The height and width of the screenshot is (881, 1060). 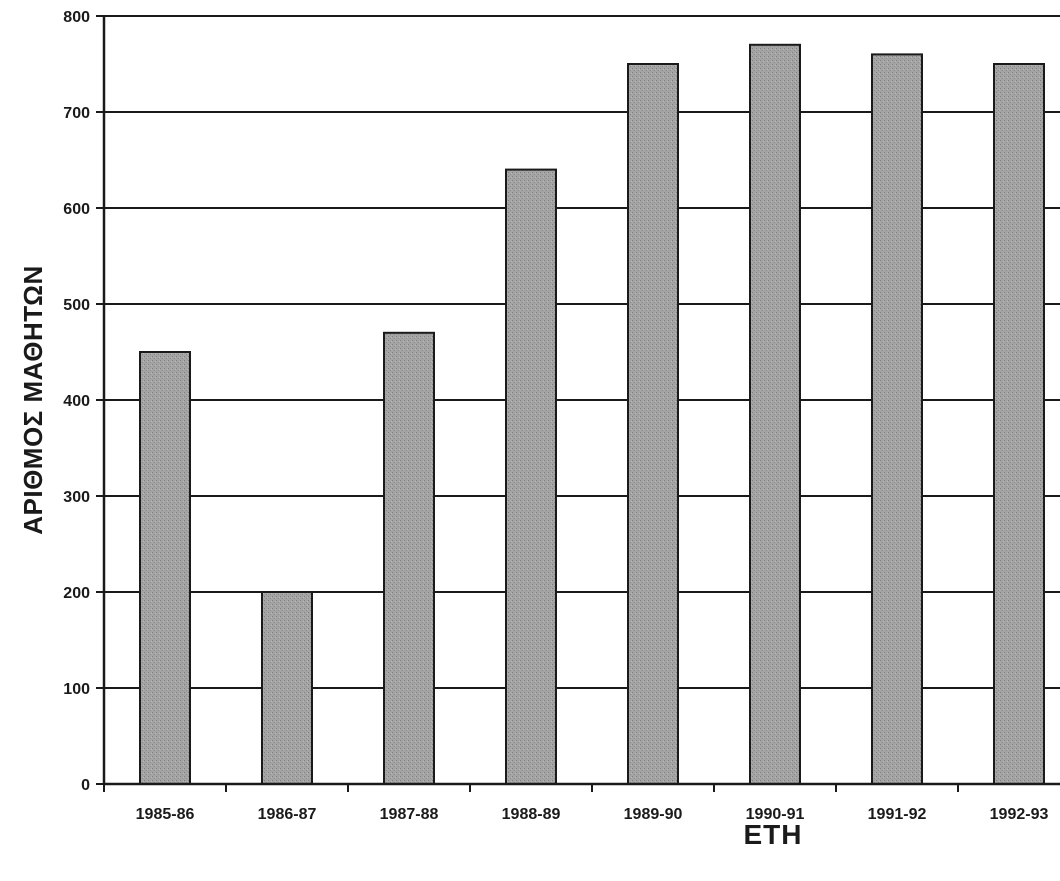 I want to click on x-axis-title: ΕΤΗ, so click(x=773, y=834).